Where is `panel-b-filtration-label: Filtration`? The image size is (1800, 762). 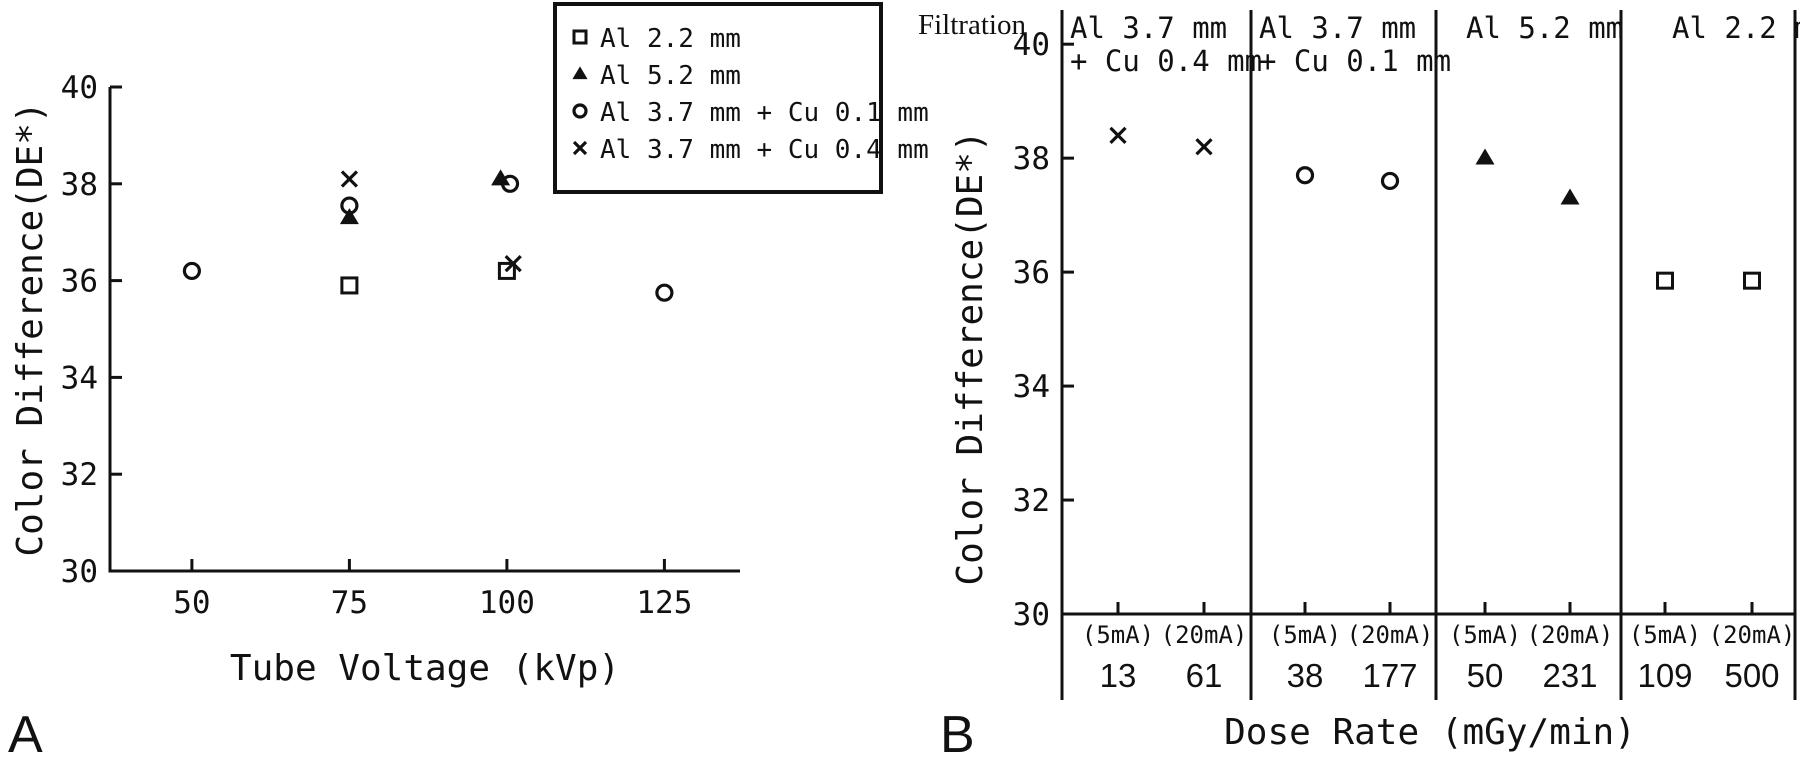 panel-b-filtration-label: Filtration is located at coordinates (972, 25).